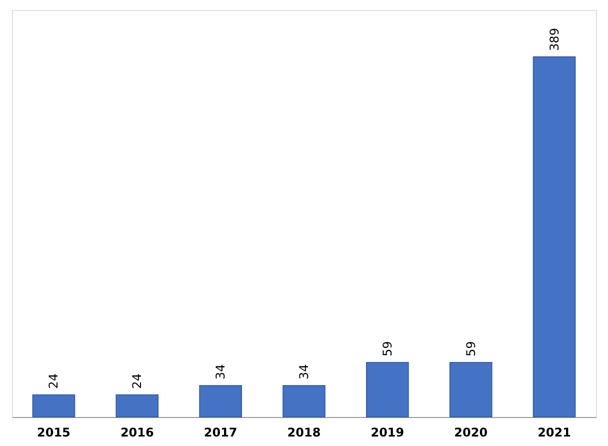 The image size is (608, 446). I want to click on x-tick-label: 2020, so click(471, 433).